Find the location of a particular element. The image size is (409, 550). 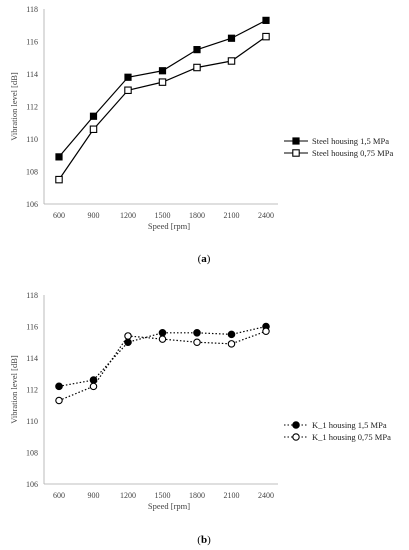

caption-letter: a is located at coordinates (204, 259).